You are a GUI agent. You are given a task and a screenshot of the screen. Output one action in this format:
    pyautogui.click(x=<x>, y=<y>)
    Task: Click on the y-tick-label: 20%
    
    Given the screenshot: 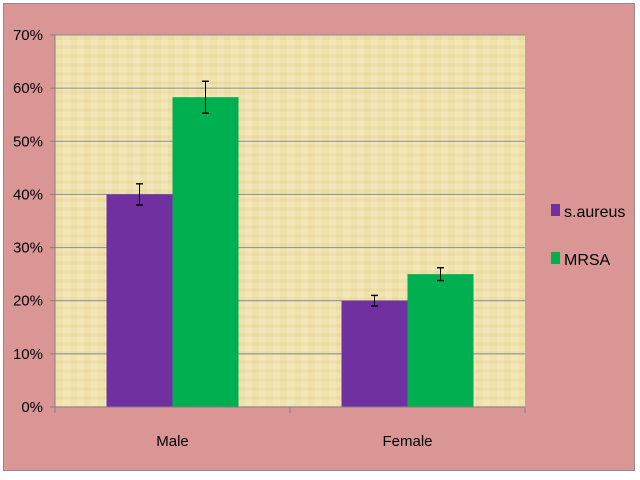 What is the action you would take?
    pyautogui.click(x=28, y=301)
    